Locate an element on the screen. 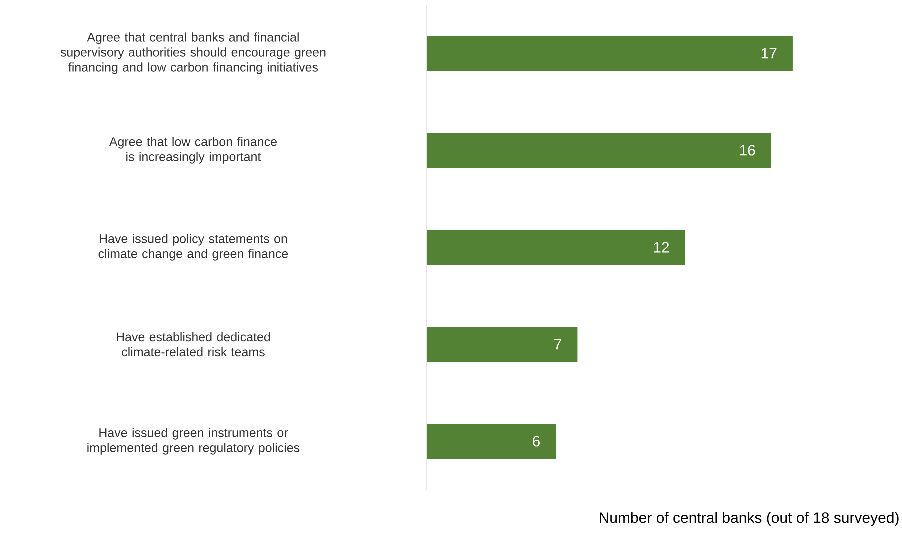 The height and width of the screenshot is (537, 902). data-label: 16 is located at coordinates (748, 150).